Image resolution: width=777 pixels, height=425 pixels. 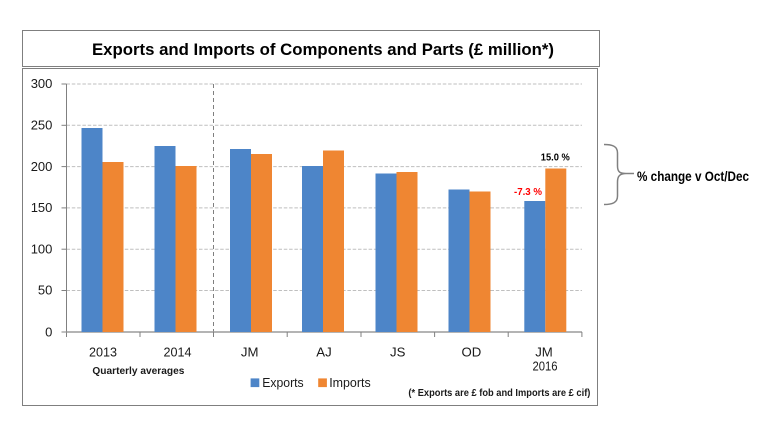 I want to click on svg-text: 50, so click(x=45, y=290).